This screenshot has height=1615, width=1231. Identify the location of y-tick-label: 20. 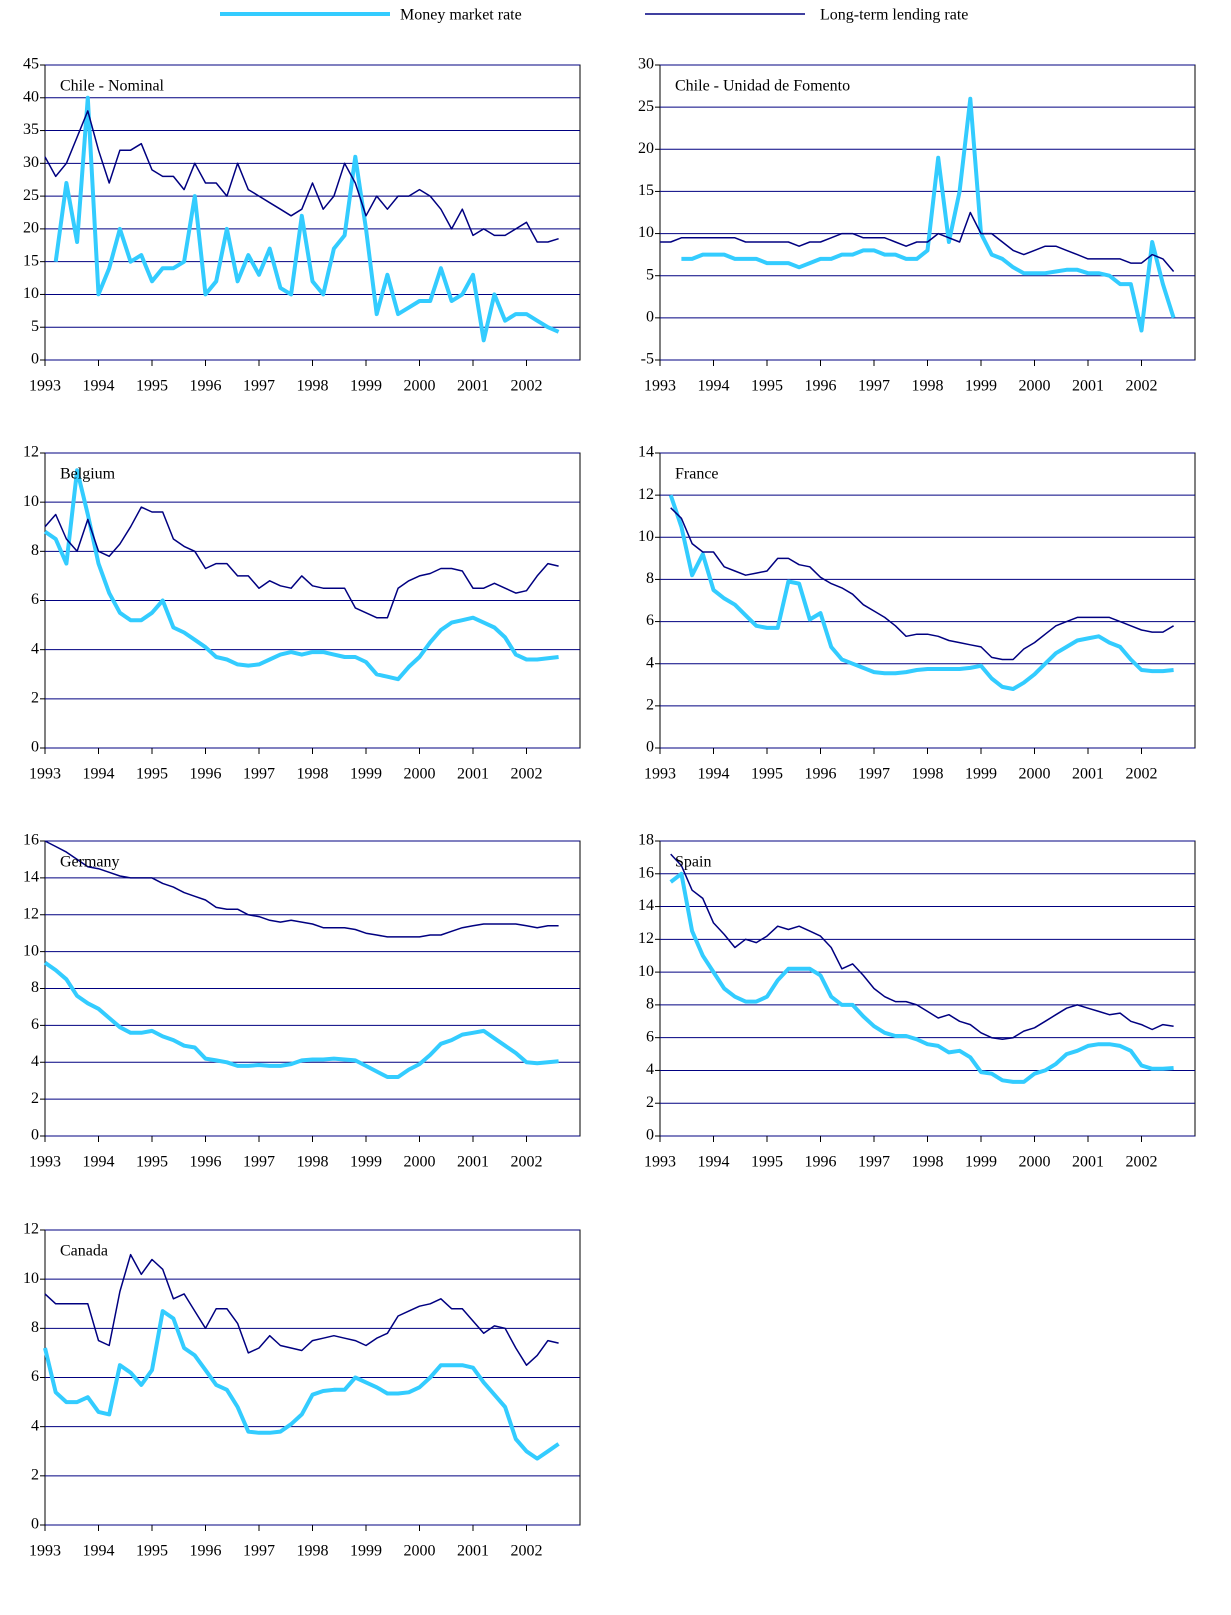
(646, 148).